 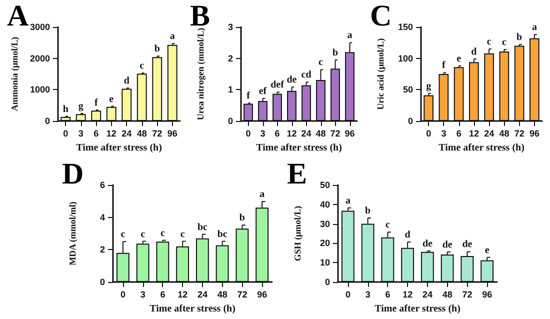 What do you see at coordinates (15, 74) in the screenshot?
I see `y-axis-title: Ammonia (μmol/L)` at bounding box center [15, 74].